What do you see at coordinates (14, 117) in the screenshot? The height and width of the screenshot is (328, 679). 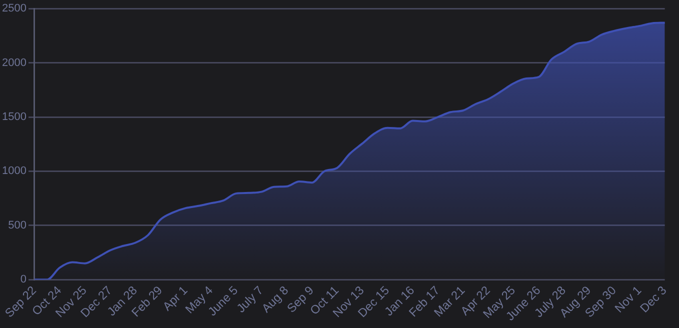 I see `y-tick-label: 1500` at bounding box center [14, 117].